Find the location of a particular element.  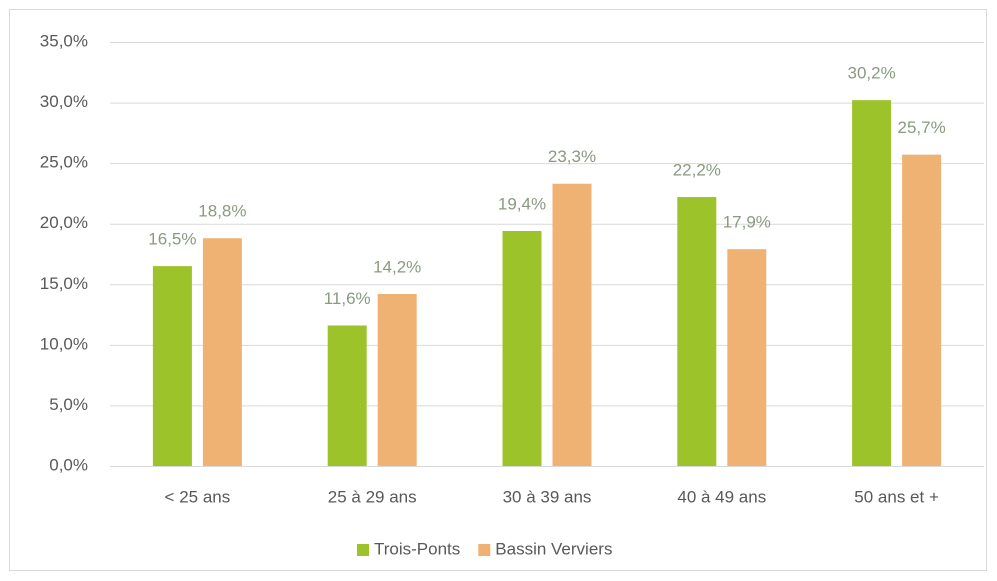

value-label: 22,2% is located at coordinates (697, 170).